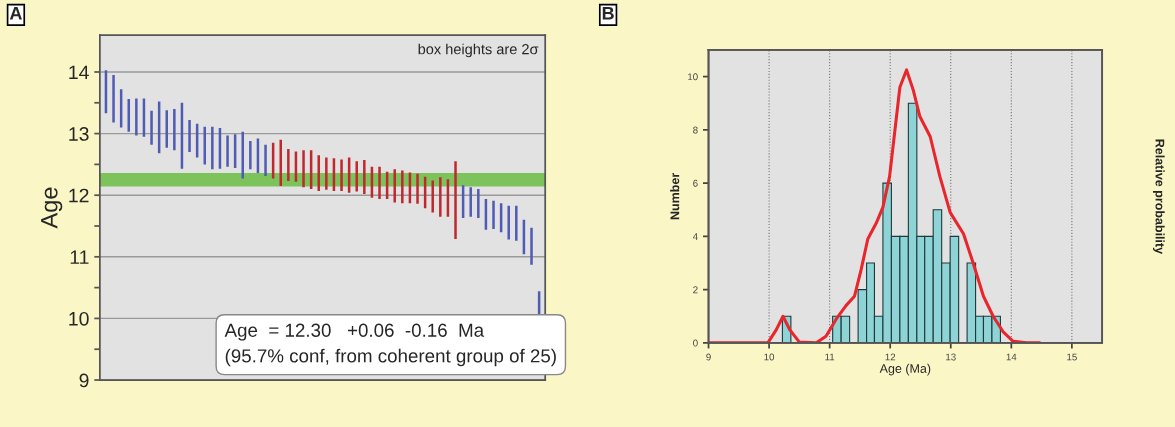 The height and width of the screenshot is (427, 1175). I want to click on x-tick-label: 13, so click(951, 357).